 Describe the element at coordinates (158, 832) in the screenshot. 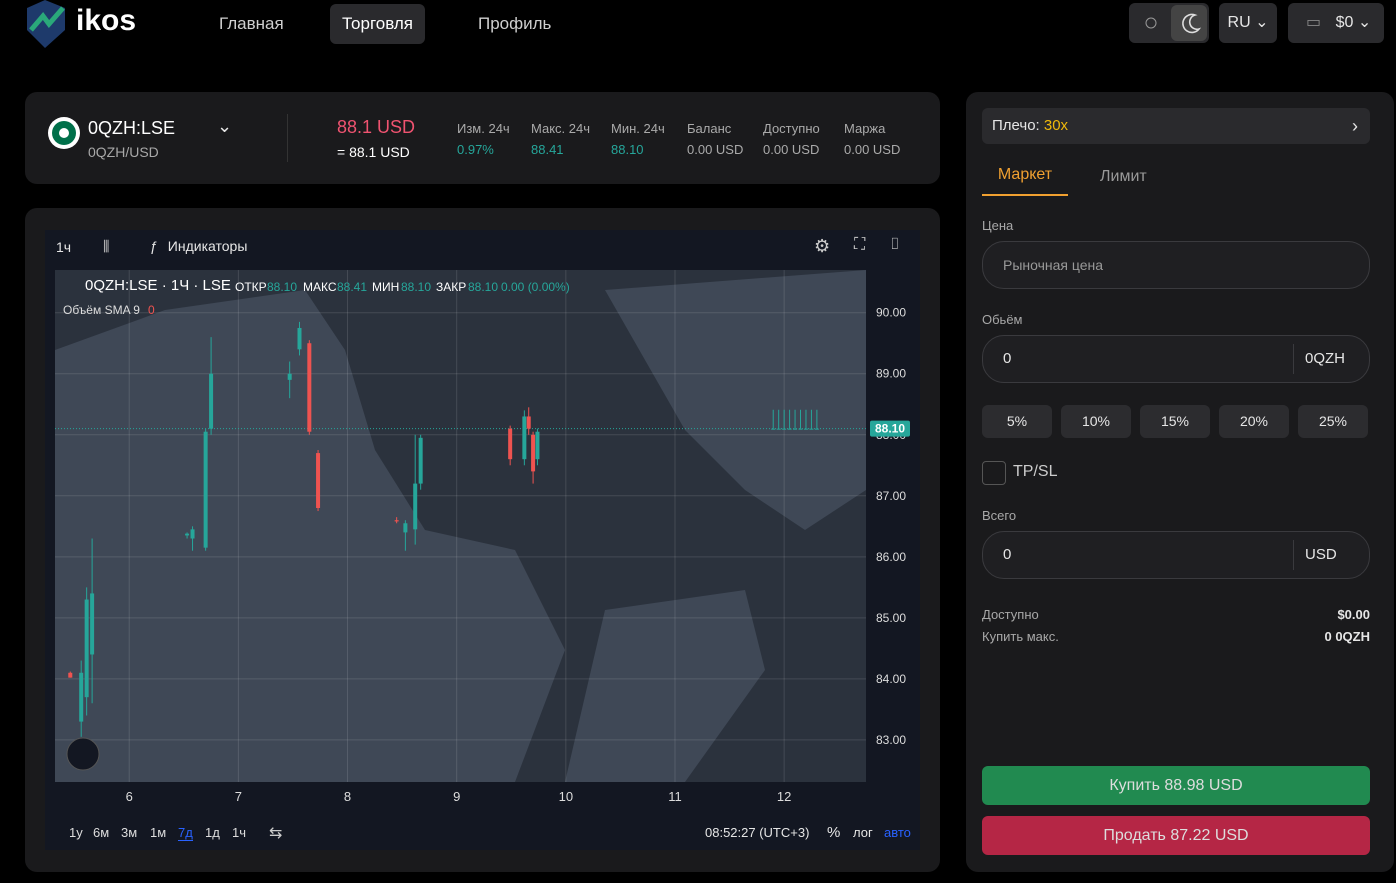

I see `range-button: 1м` at that location.